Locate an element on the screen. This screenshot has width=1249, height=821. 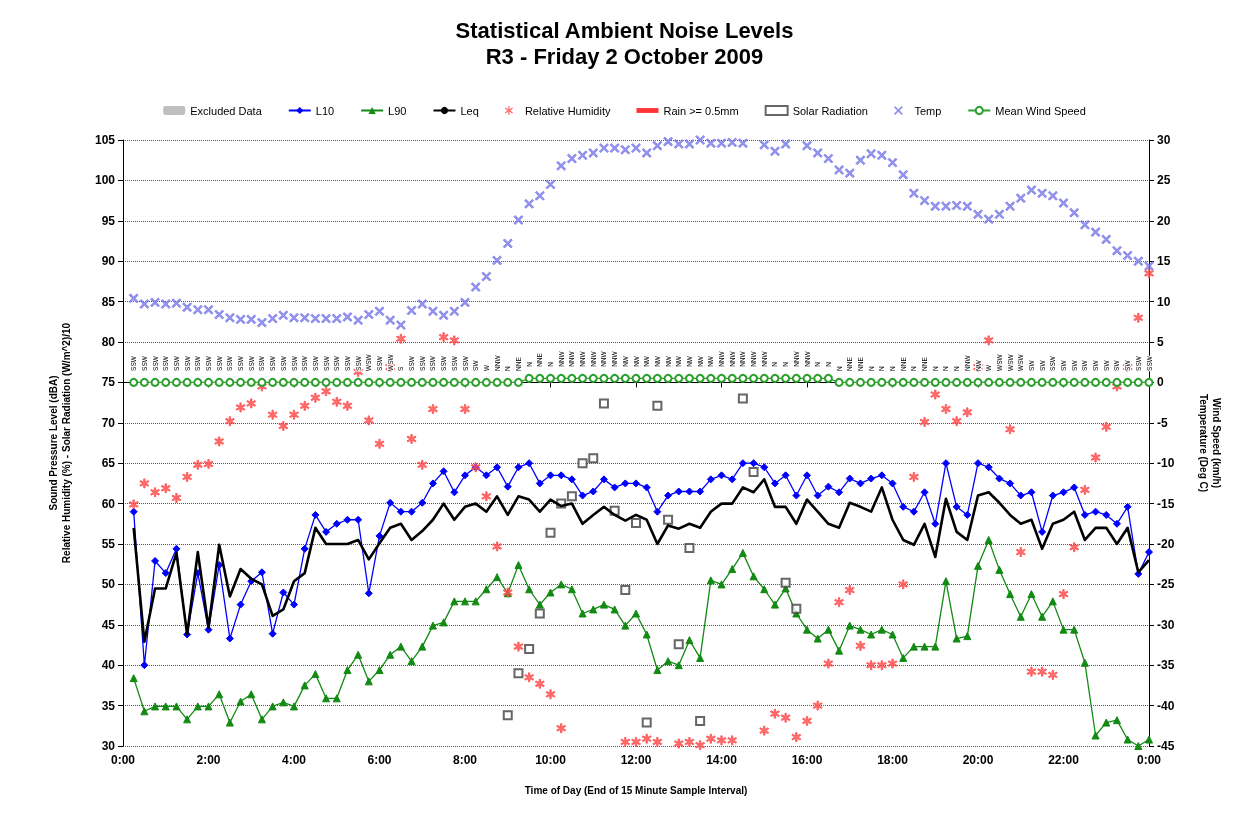
y2-tick-label: -30 is located at coordinates (1166, 624).